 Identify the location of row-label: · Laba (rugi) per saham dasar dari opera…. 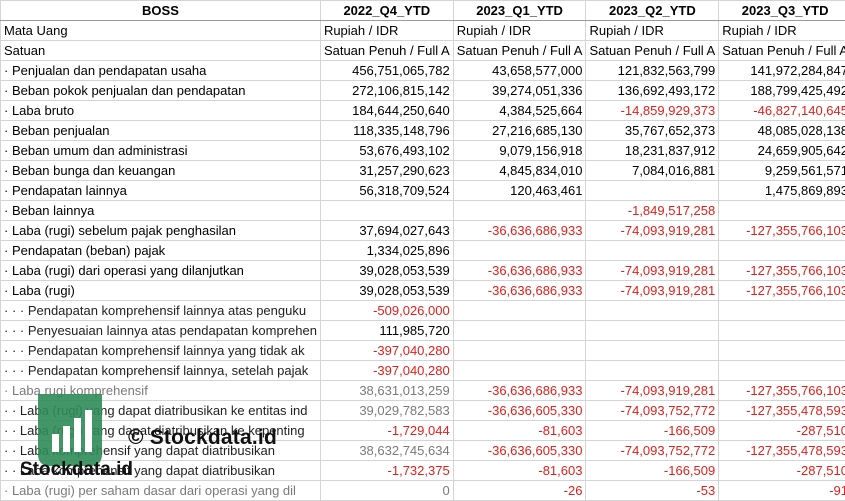
(160, 490).